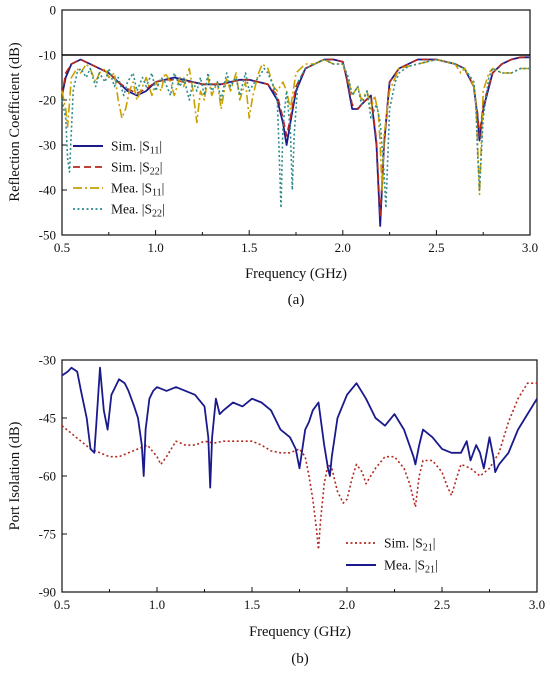  What do you see at coordinates (53, 10) in the screenshot?
I see `y-tick-label: 0` at bounding box center [53, 10].